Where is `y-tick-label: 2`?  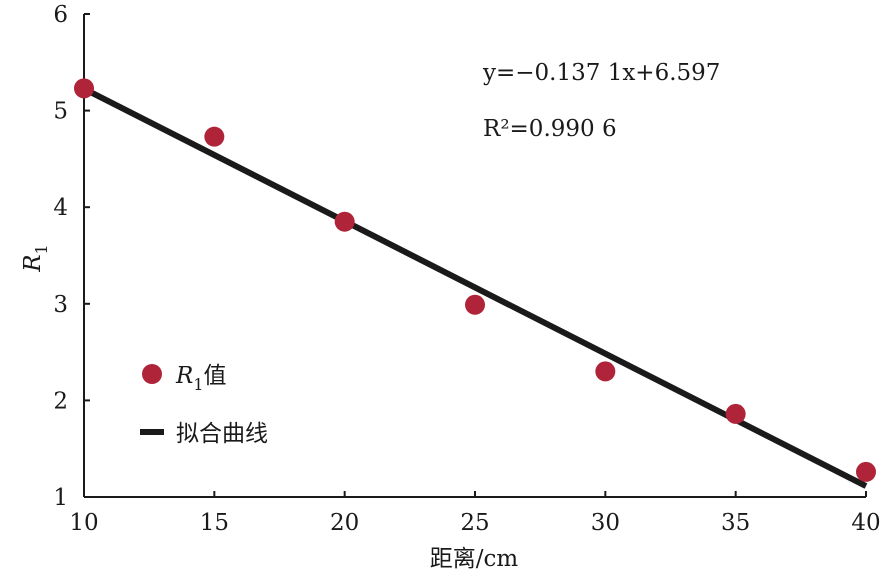 y-tick-label: 2 is located at coordinates (60, 401).